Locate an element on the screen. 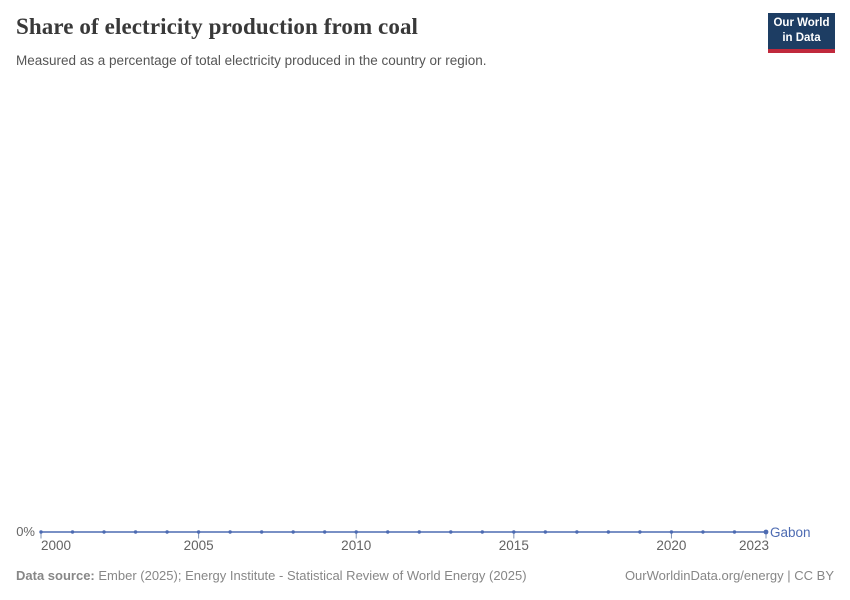 The height and width of the screenshot is (600, 850). data-source-label: Data source: is located at coordinates (55, 575).